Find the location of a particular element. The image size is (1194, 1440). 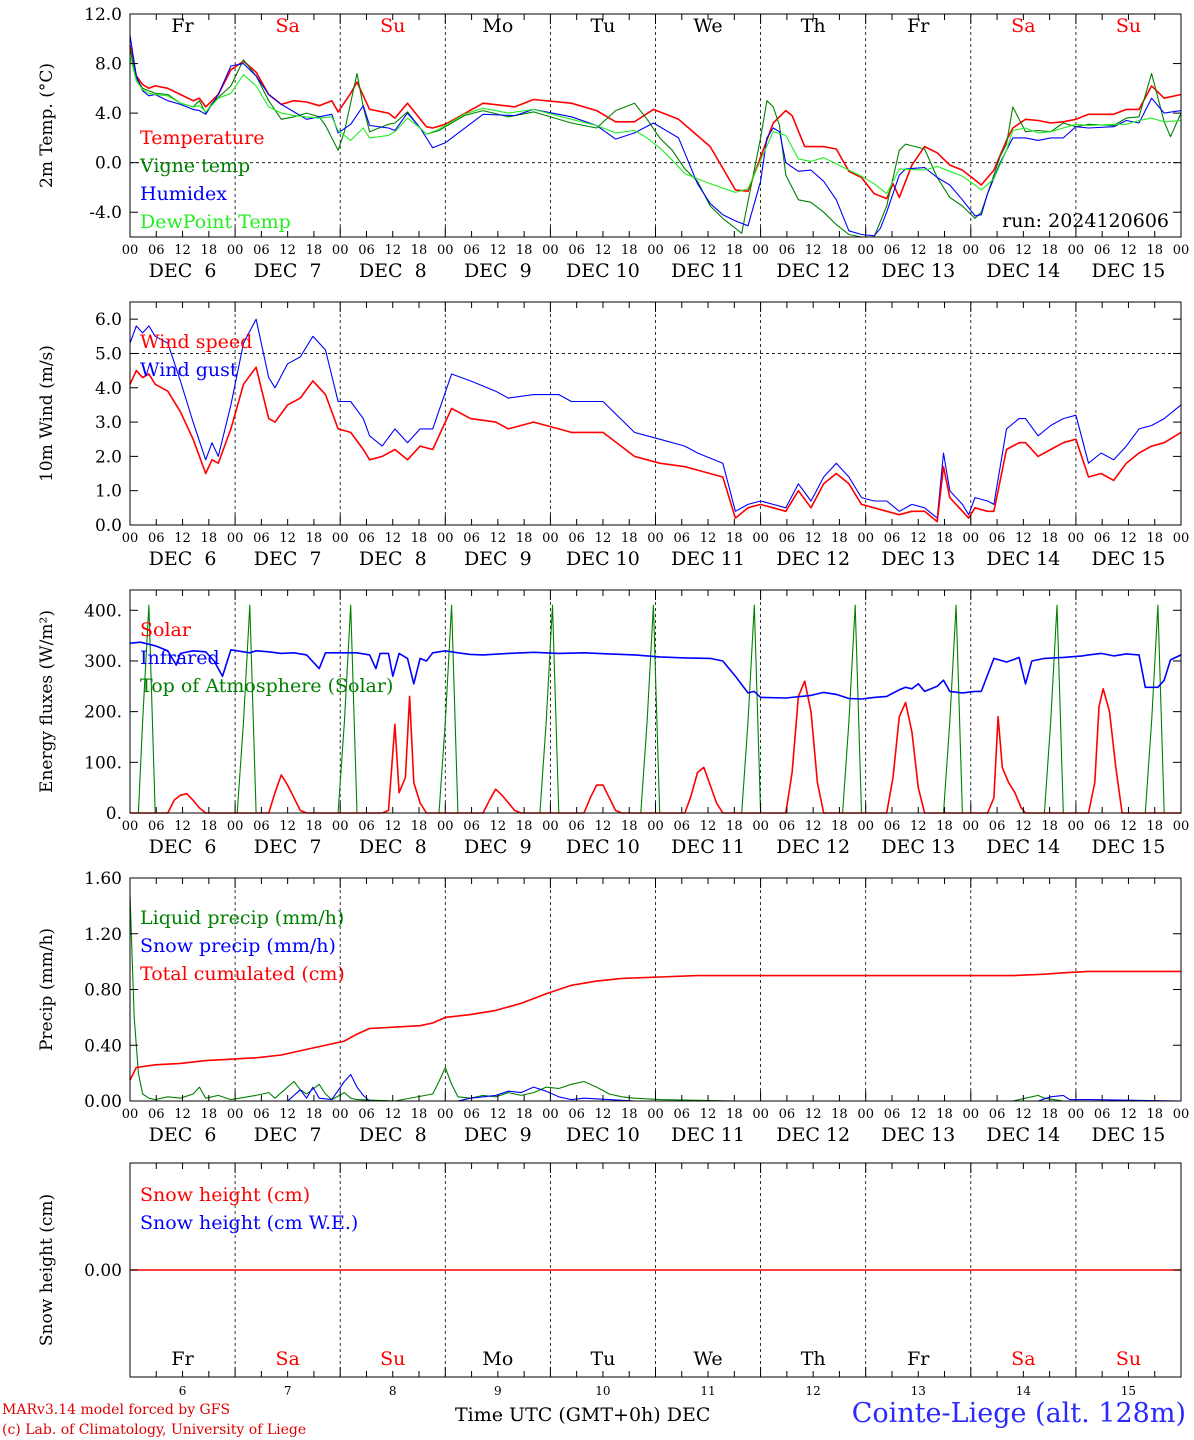

y-tick-label: 1.20 is located at coordinates (103, 935).